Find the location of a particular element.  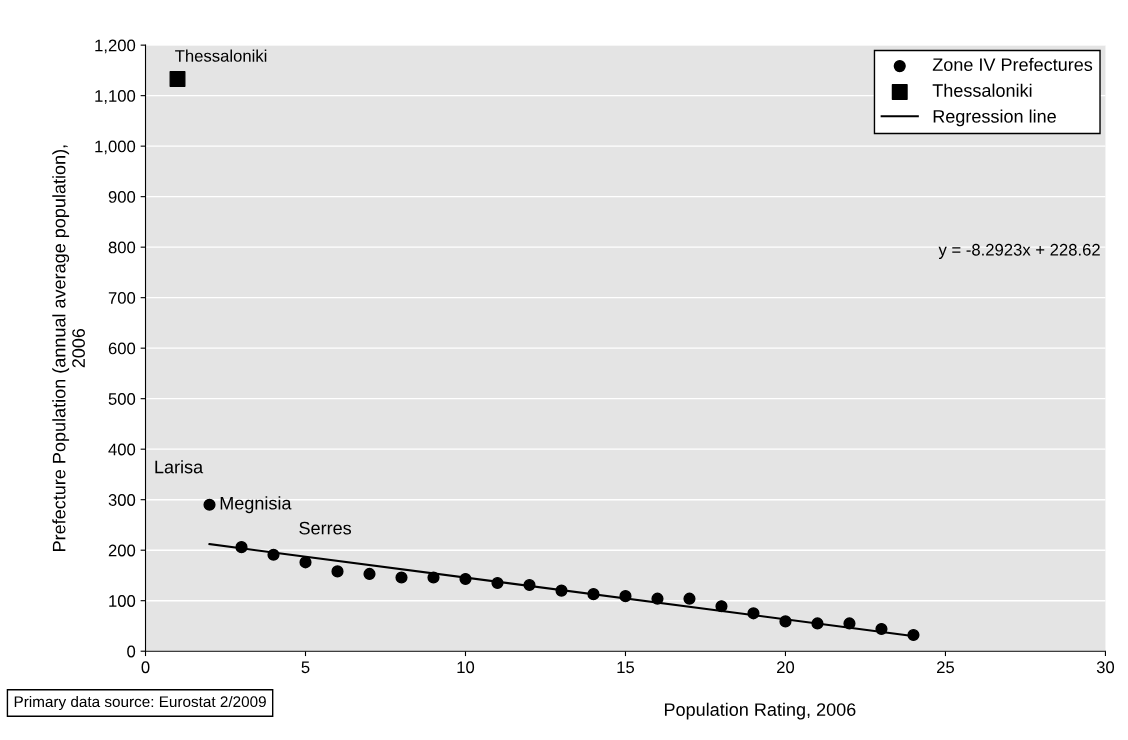

annotation: Thessaloniki is located at coordinates (221, 55).